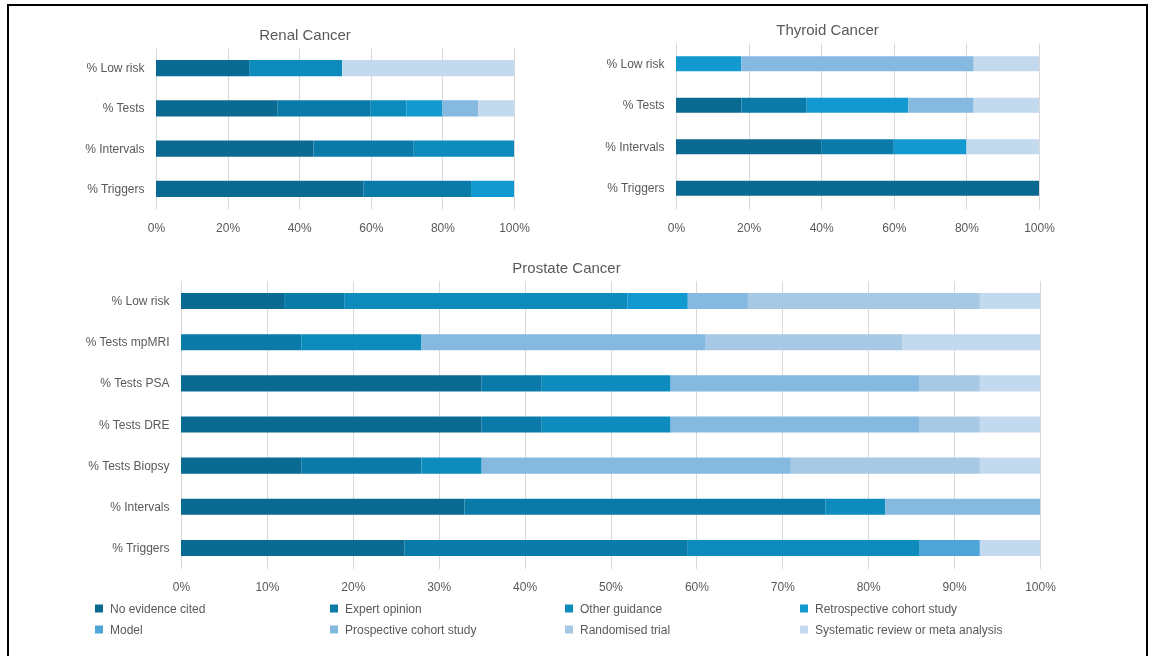 The width and height of the screenshot is (1156, 656). Describe the element at coordinates (305, 34) in the screenshot. I see `chart-title: Renal Cancer` at that location.